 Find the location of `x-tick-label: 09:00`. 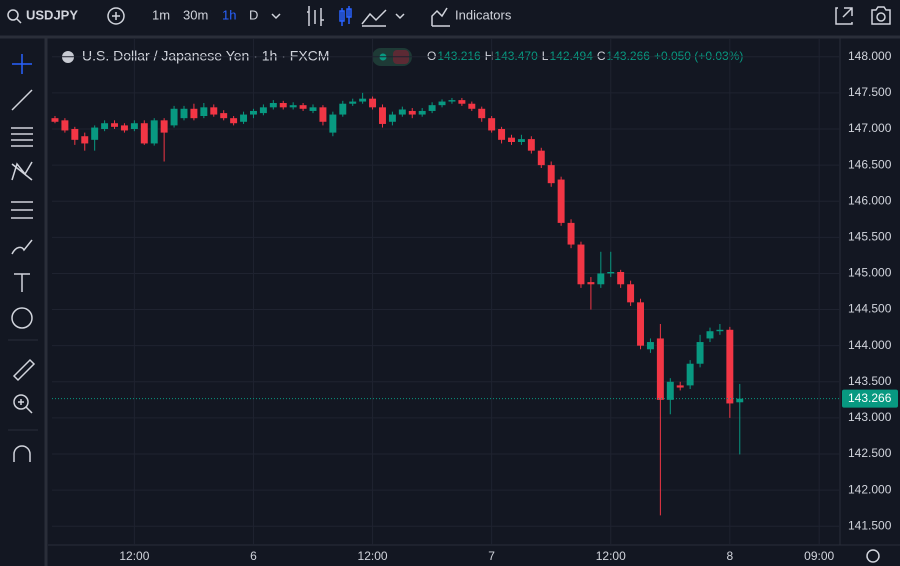

x-tick-label: 09:00 is located at coordinates (819, 556).